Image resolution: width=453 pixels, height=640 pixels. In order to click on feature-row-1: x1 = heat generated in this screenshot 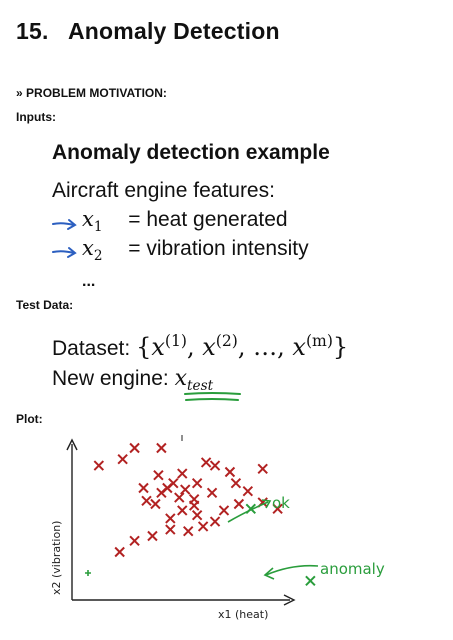, I will do `click(185, 221)`.